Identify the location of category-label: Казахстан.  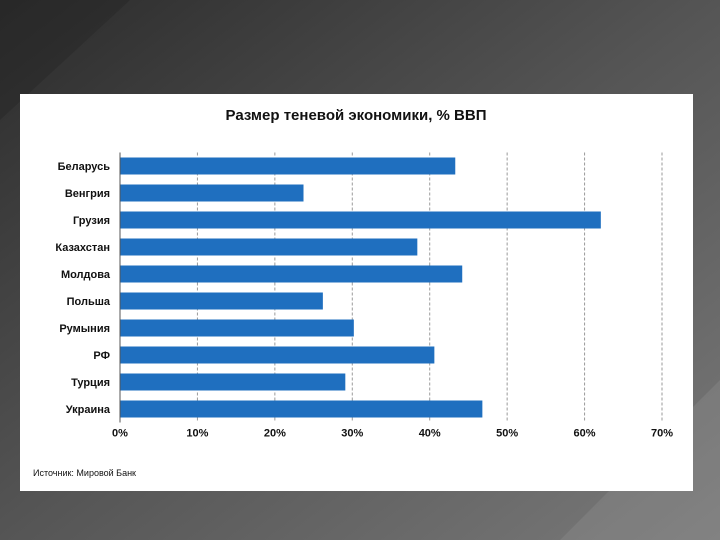
(82, 248).